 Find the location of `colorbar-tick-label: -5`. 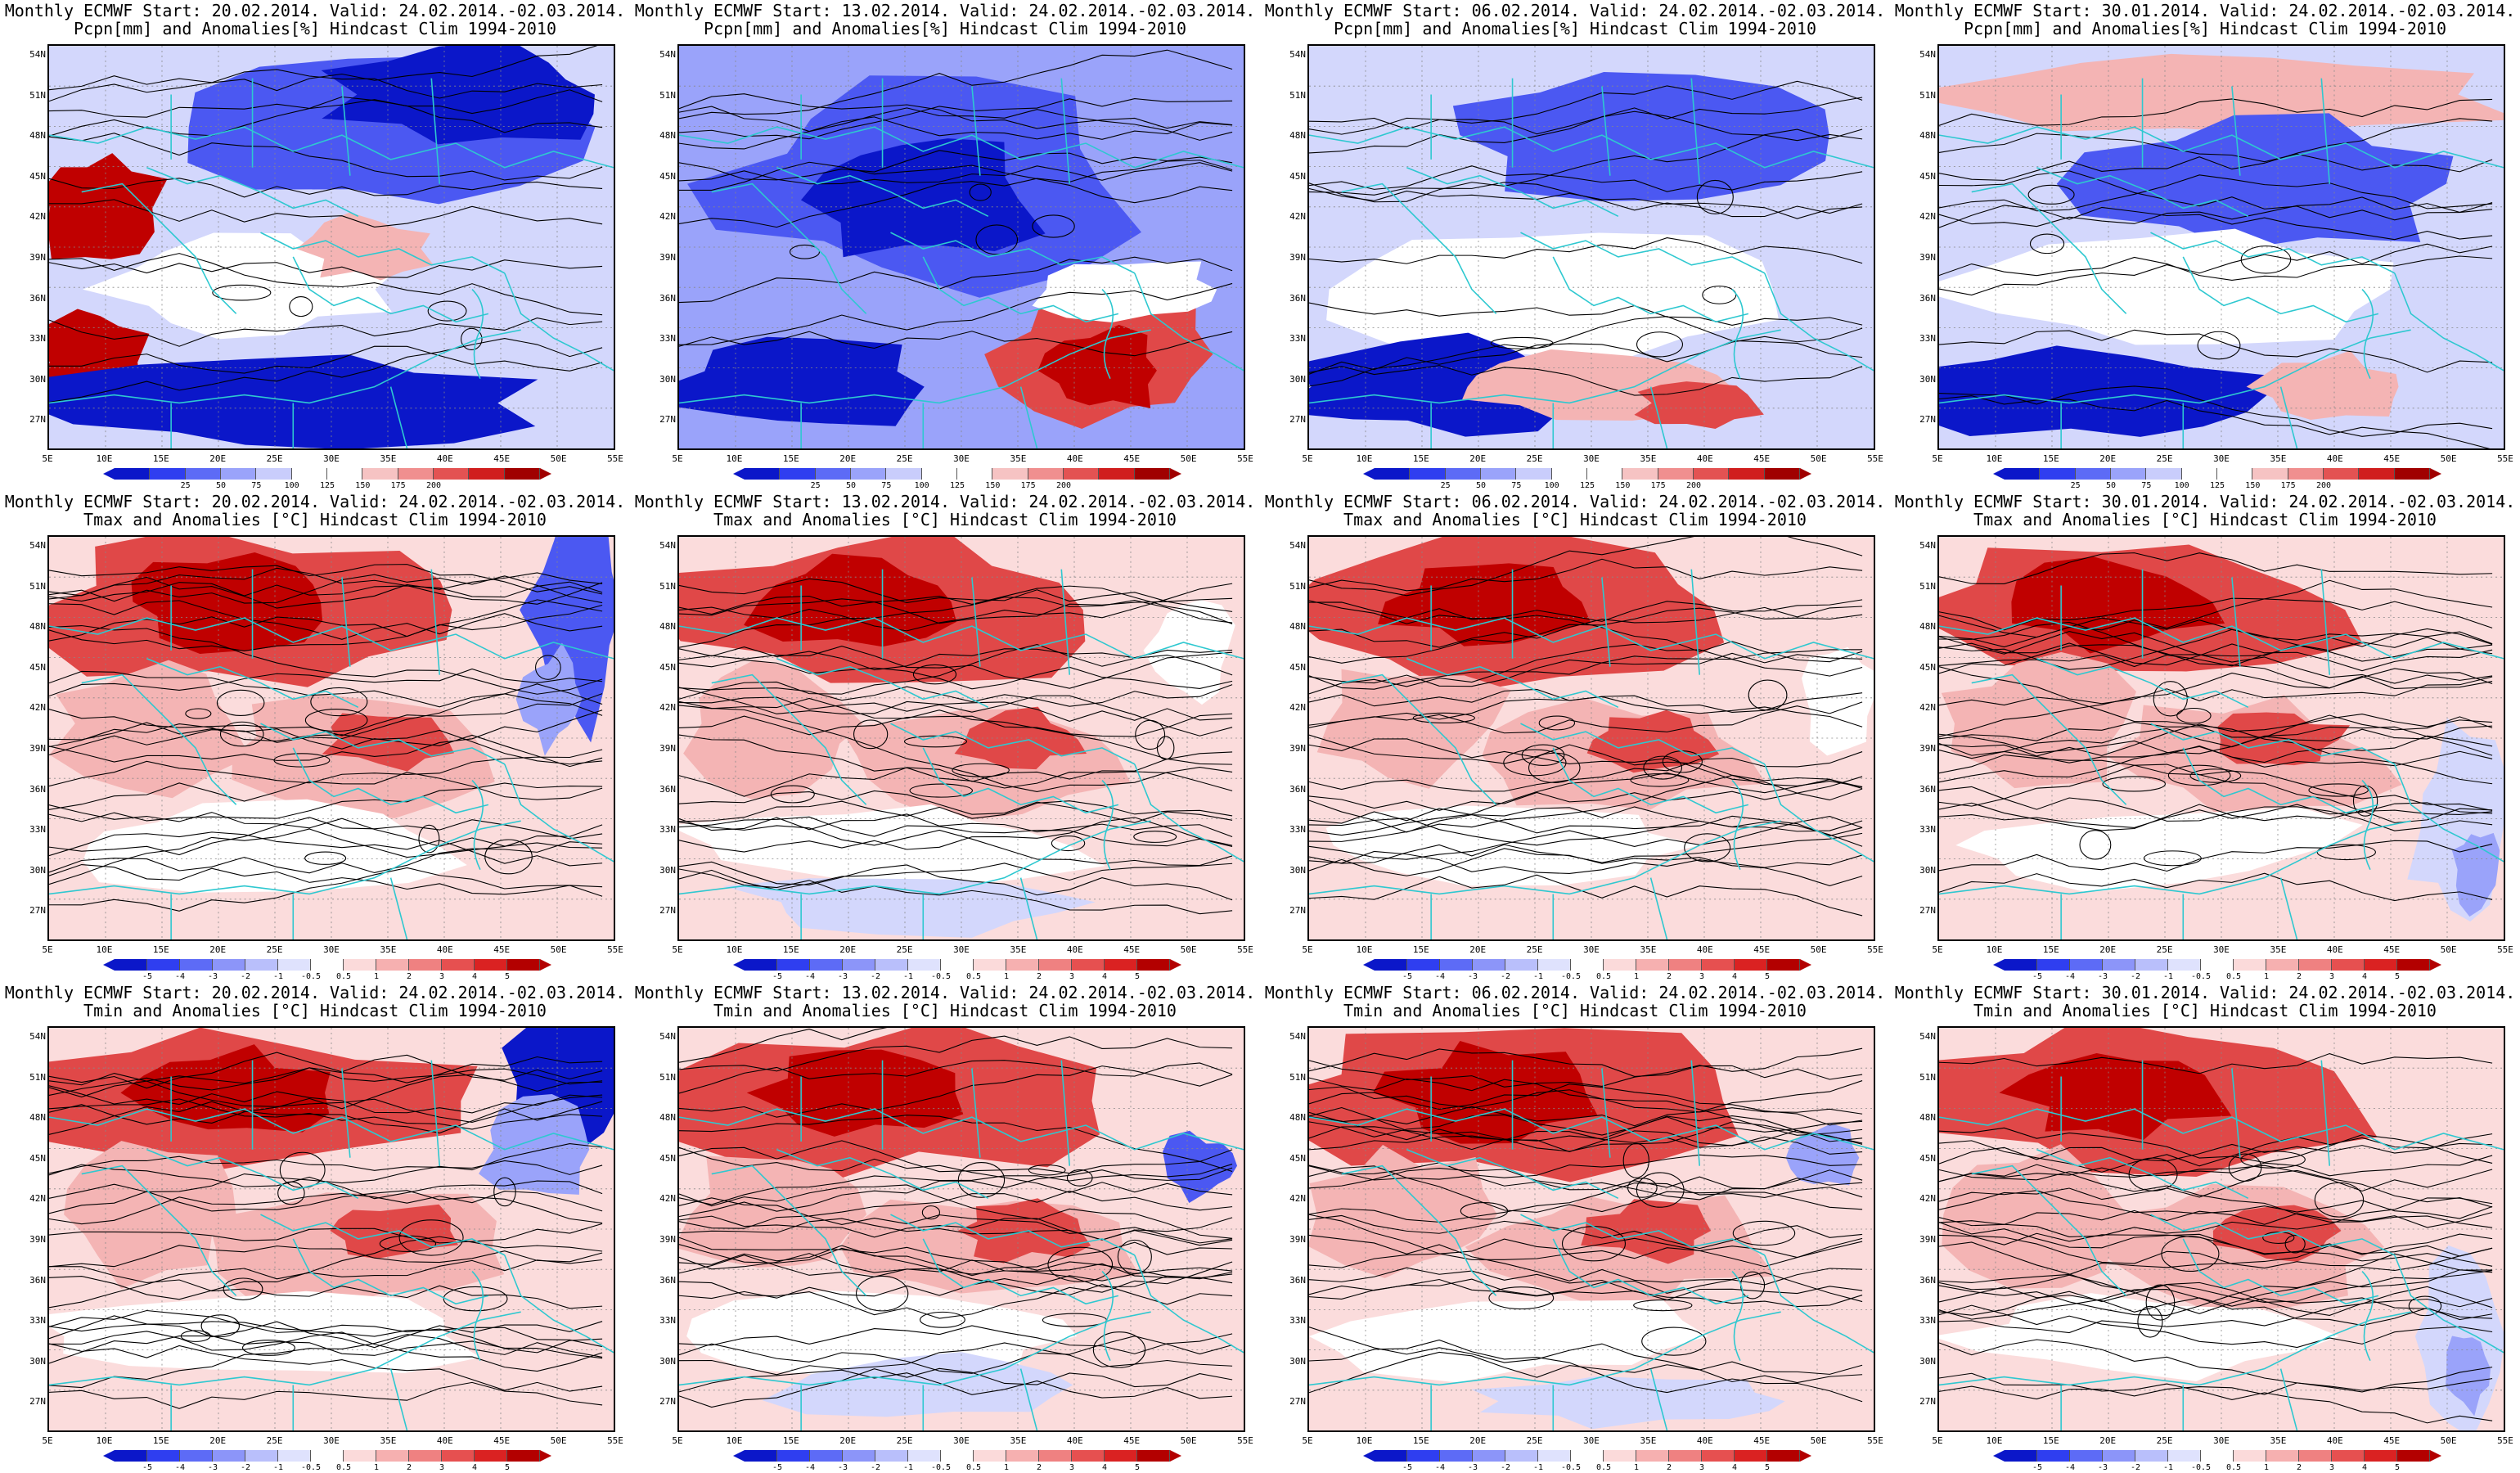

colorbar-tick-label: -5 is located at coordinates (2038, 1468).